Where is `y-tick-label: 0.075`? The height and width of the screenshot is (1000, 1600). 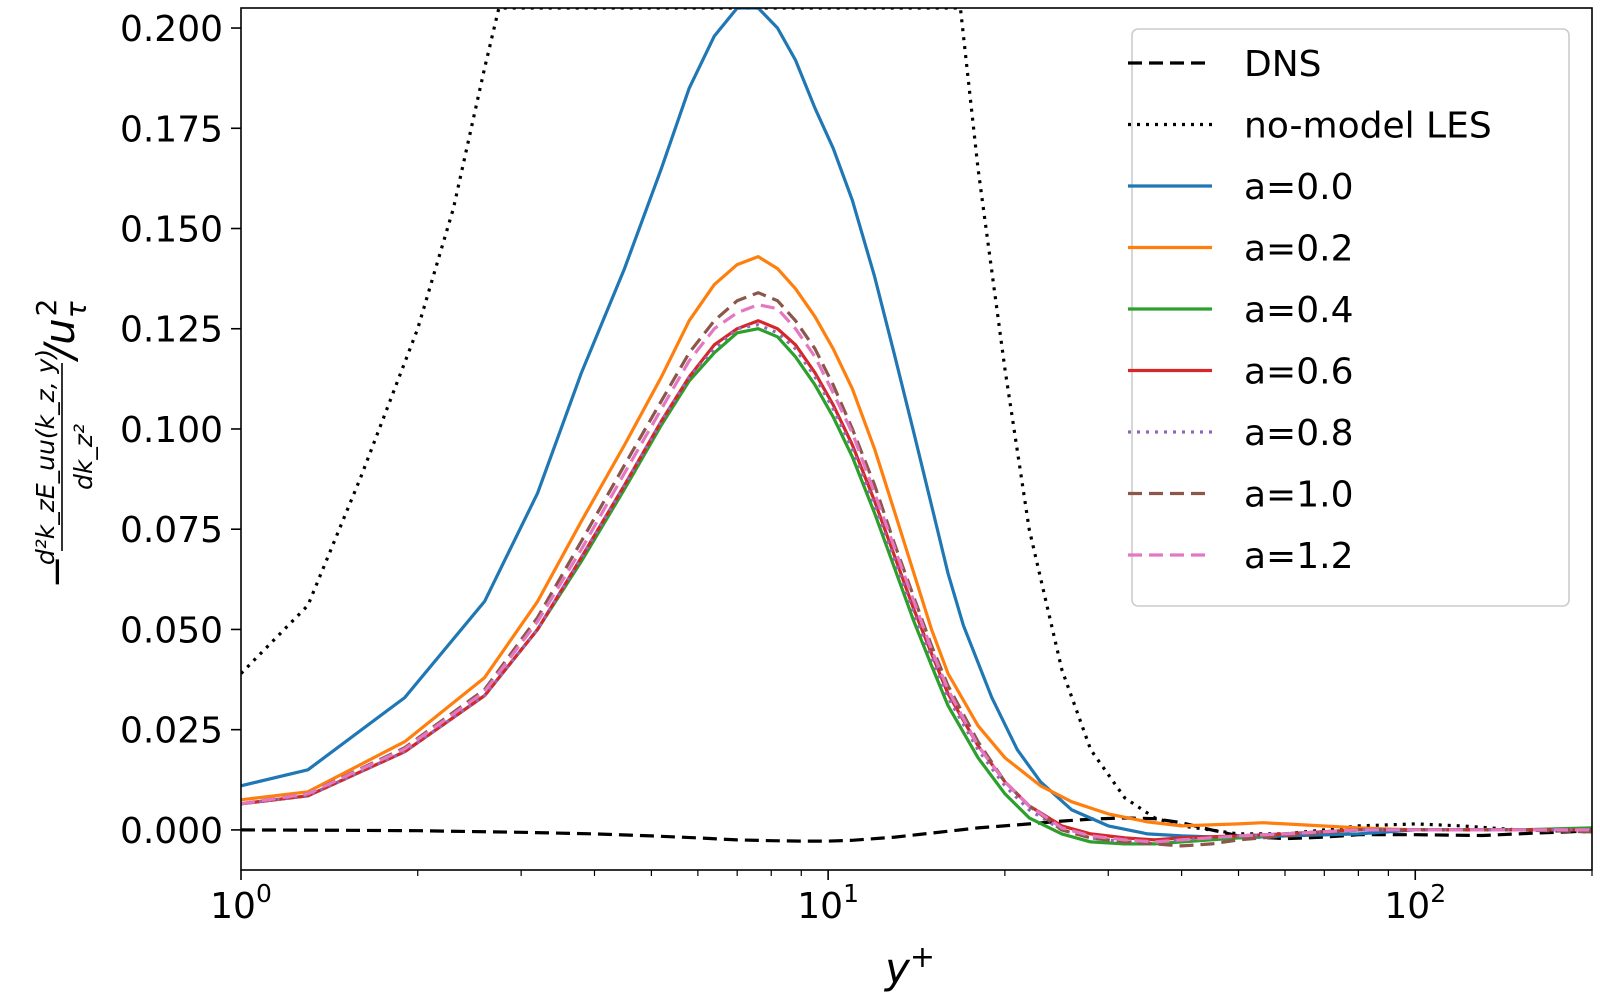 y-tick-label: 0.075 is located at coordinates (171, 530).